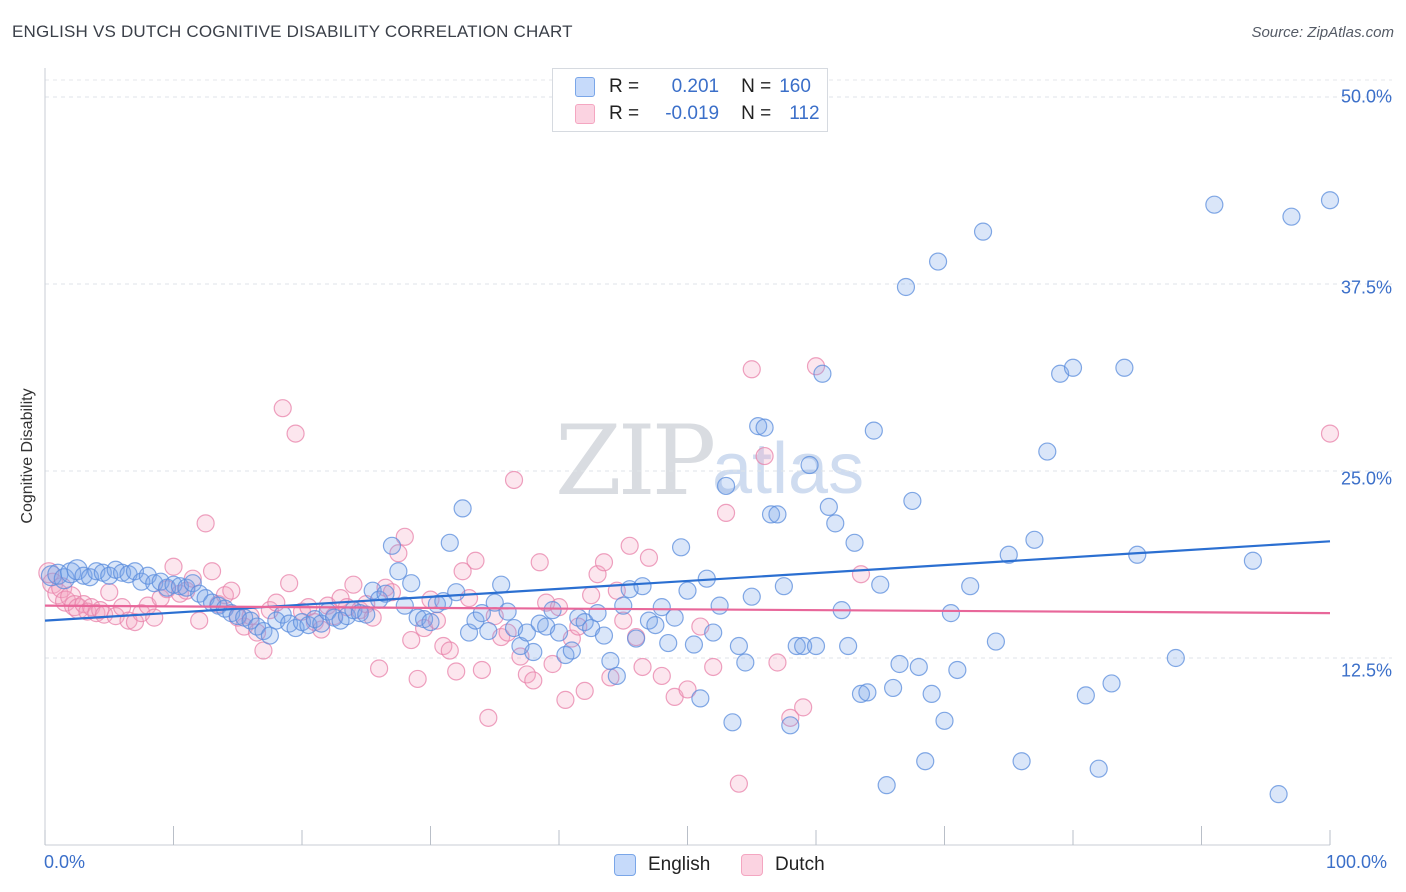 This screenshot has width=1406, height=892. Describe the element at coordinates (687, 609) in the screenshot. I see `dutch-trend-line` at that location.